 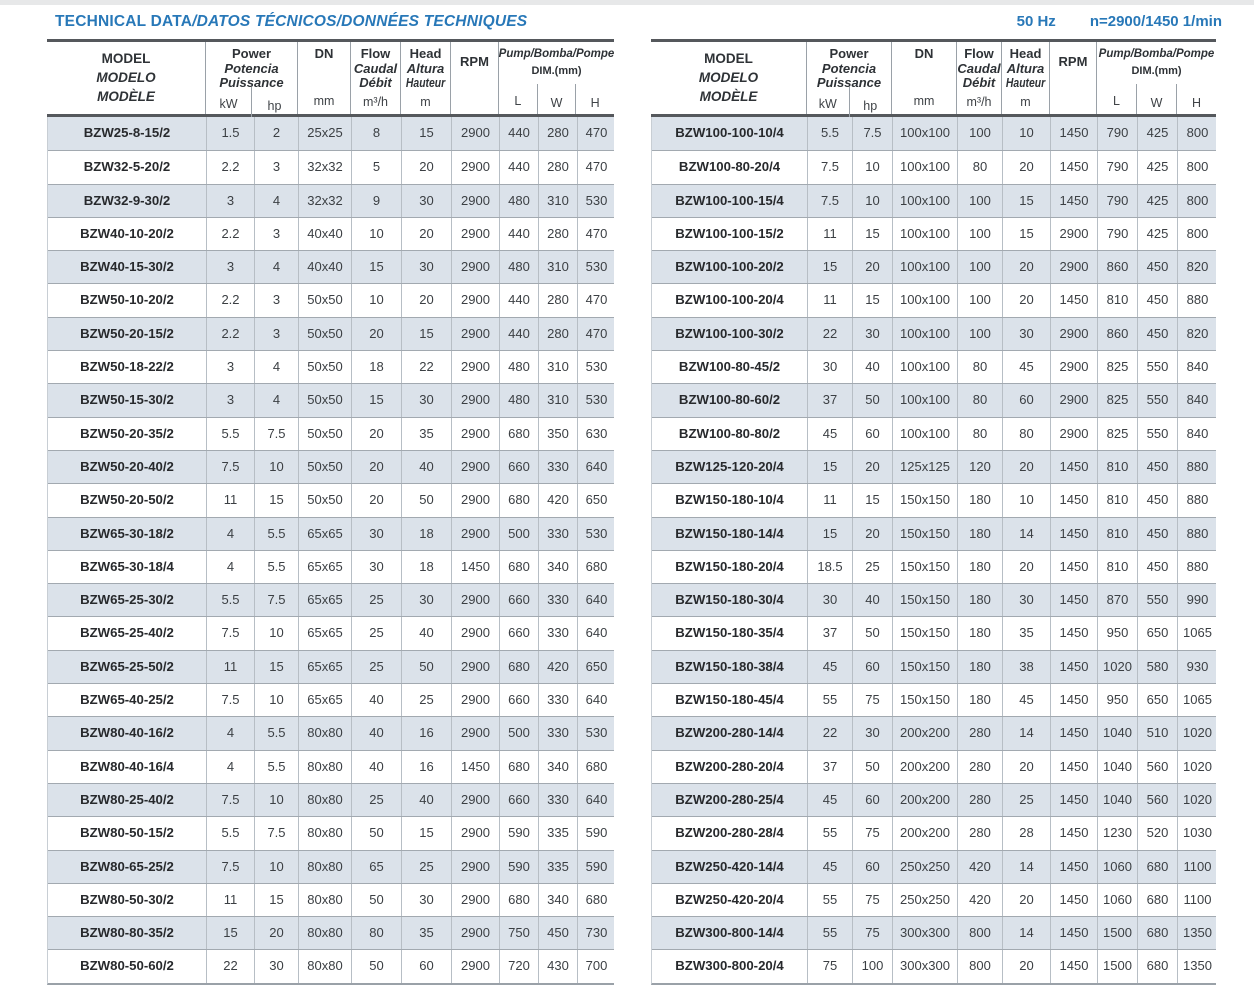 What do you see at coordinates (729, 433) in the screenshot?
I see `model-cell: BZW100-80-80/2` at bounding box center [729, 433].